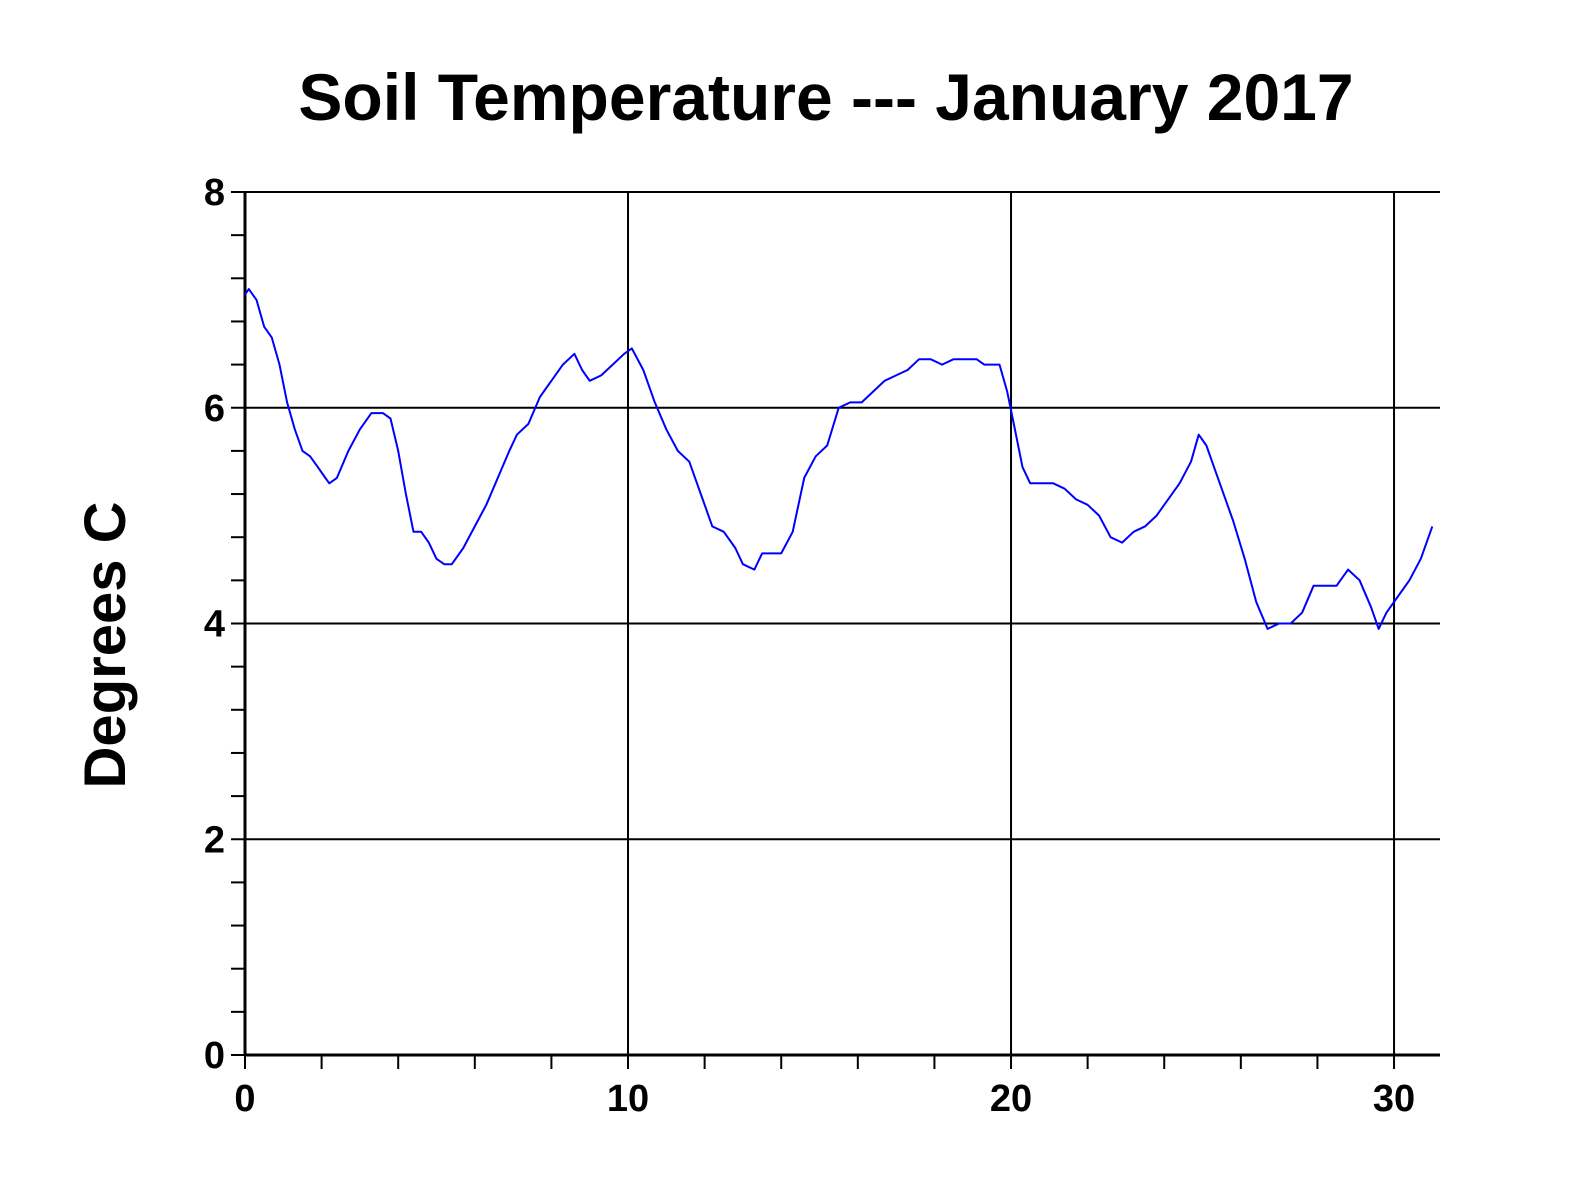  What do you see at coordinates (1394, 1099) in the screenshot?
I see `x-tick-label: 30` at bounding box center [1394, 1099].